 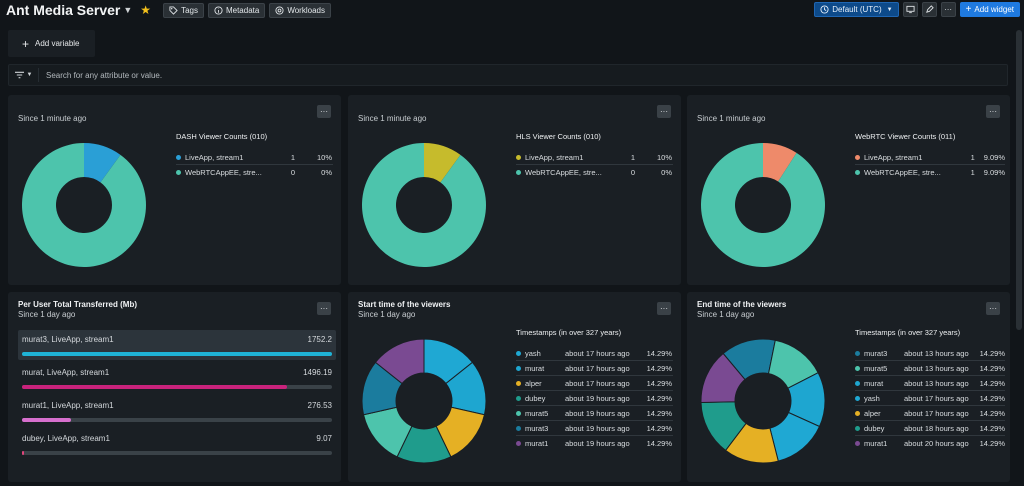 What do you see at coordinates (930, 368) in the screenshot?
I see `legend-row: murat5 about 13 hours ago 14.29%` at bounding box center [930, 368].